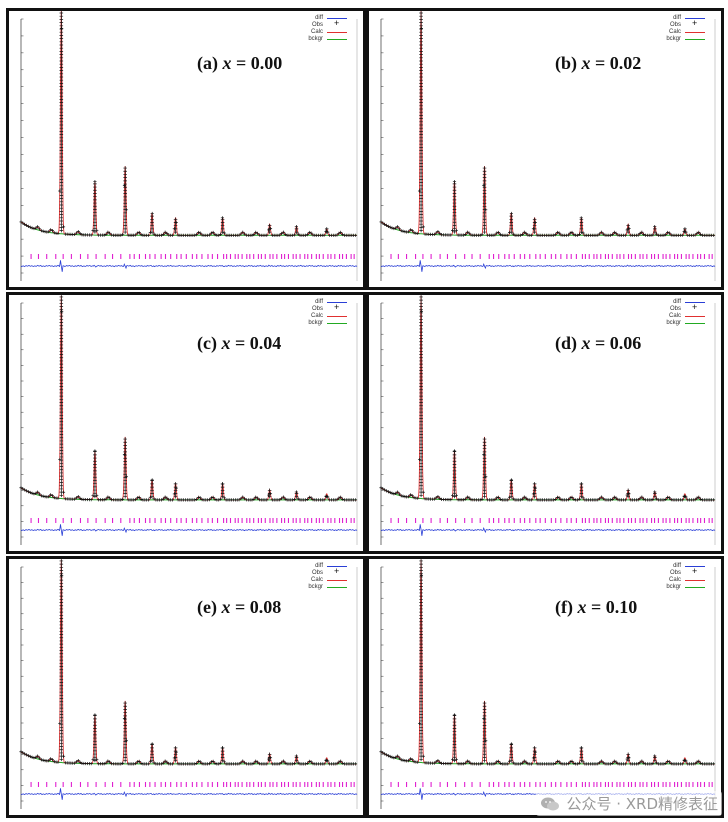 This screenshot has height=822, width=728. What do you see at coordinates (337, 39) in the screenshot?
I see `legend-key` at bounding box center [337, 39].